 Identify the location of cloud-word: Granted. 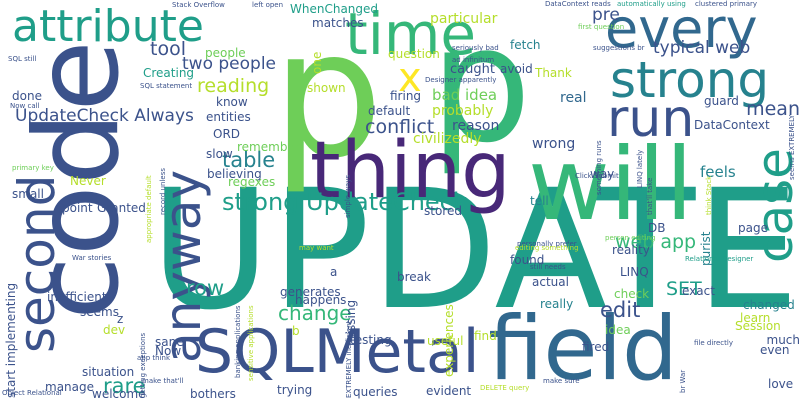
(121, 208).